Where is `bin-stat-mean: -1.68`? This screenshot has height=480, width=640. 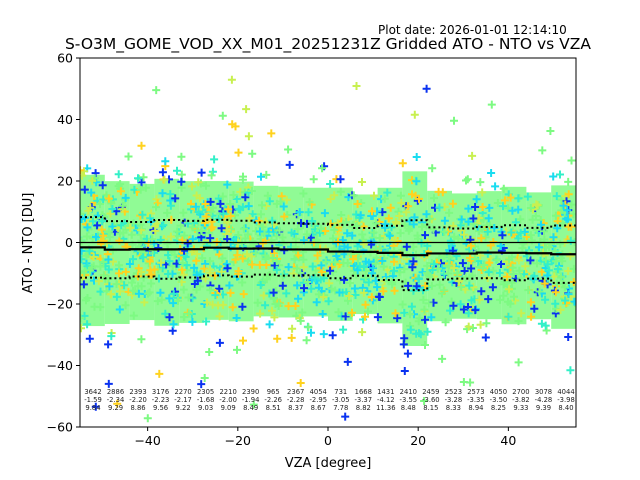 bin-stat-mean: -1.68 is located at coordinates (206, 400).